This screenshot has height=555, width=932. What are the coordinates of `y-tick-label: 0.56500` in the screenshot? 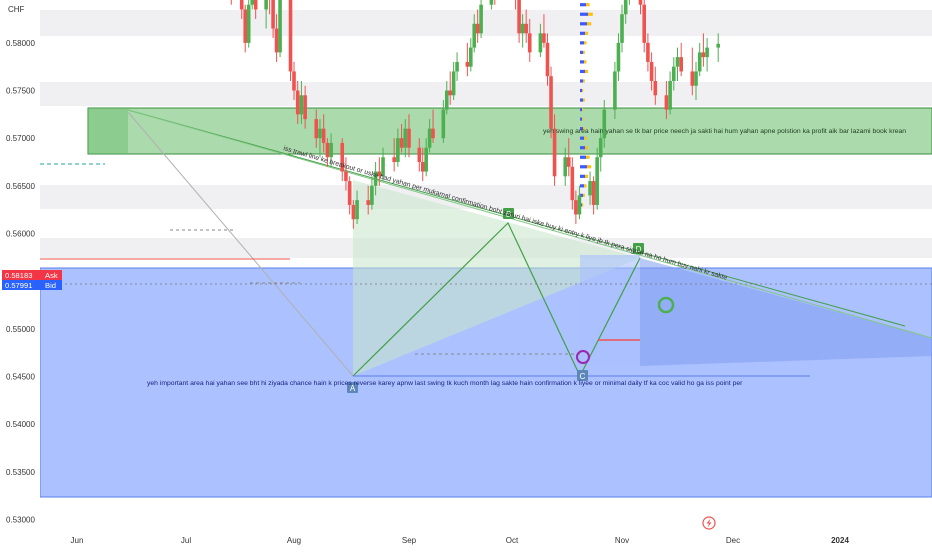 It's located at (20, 186).